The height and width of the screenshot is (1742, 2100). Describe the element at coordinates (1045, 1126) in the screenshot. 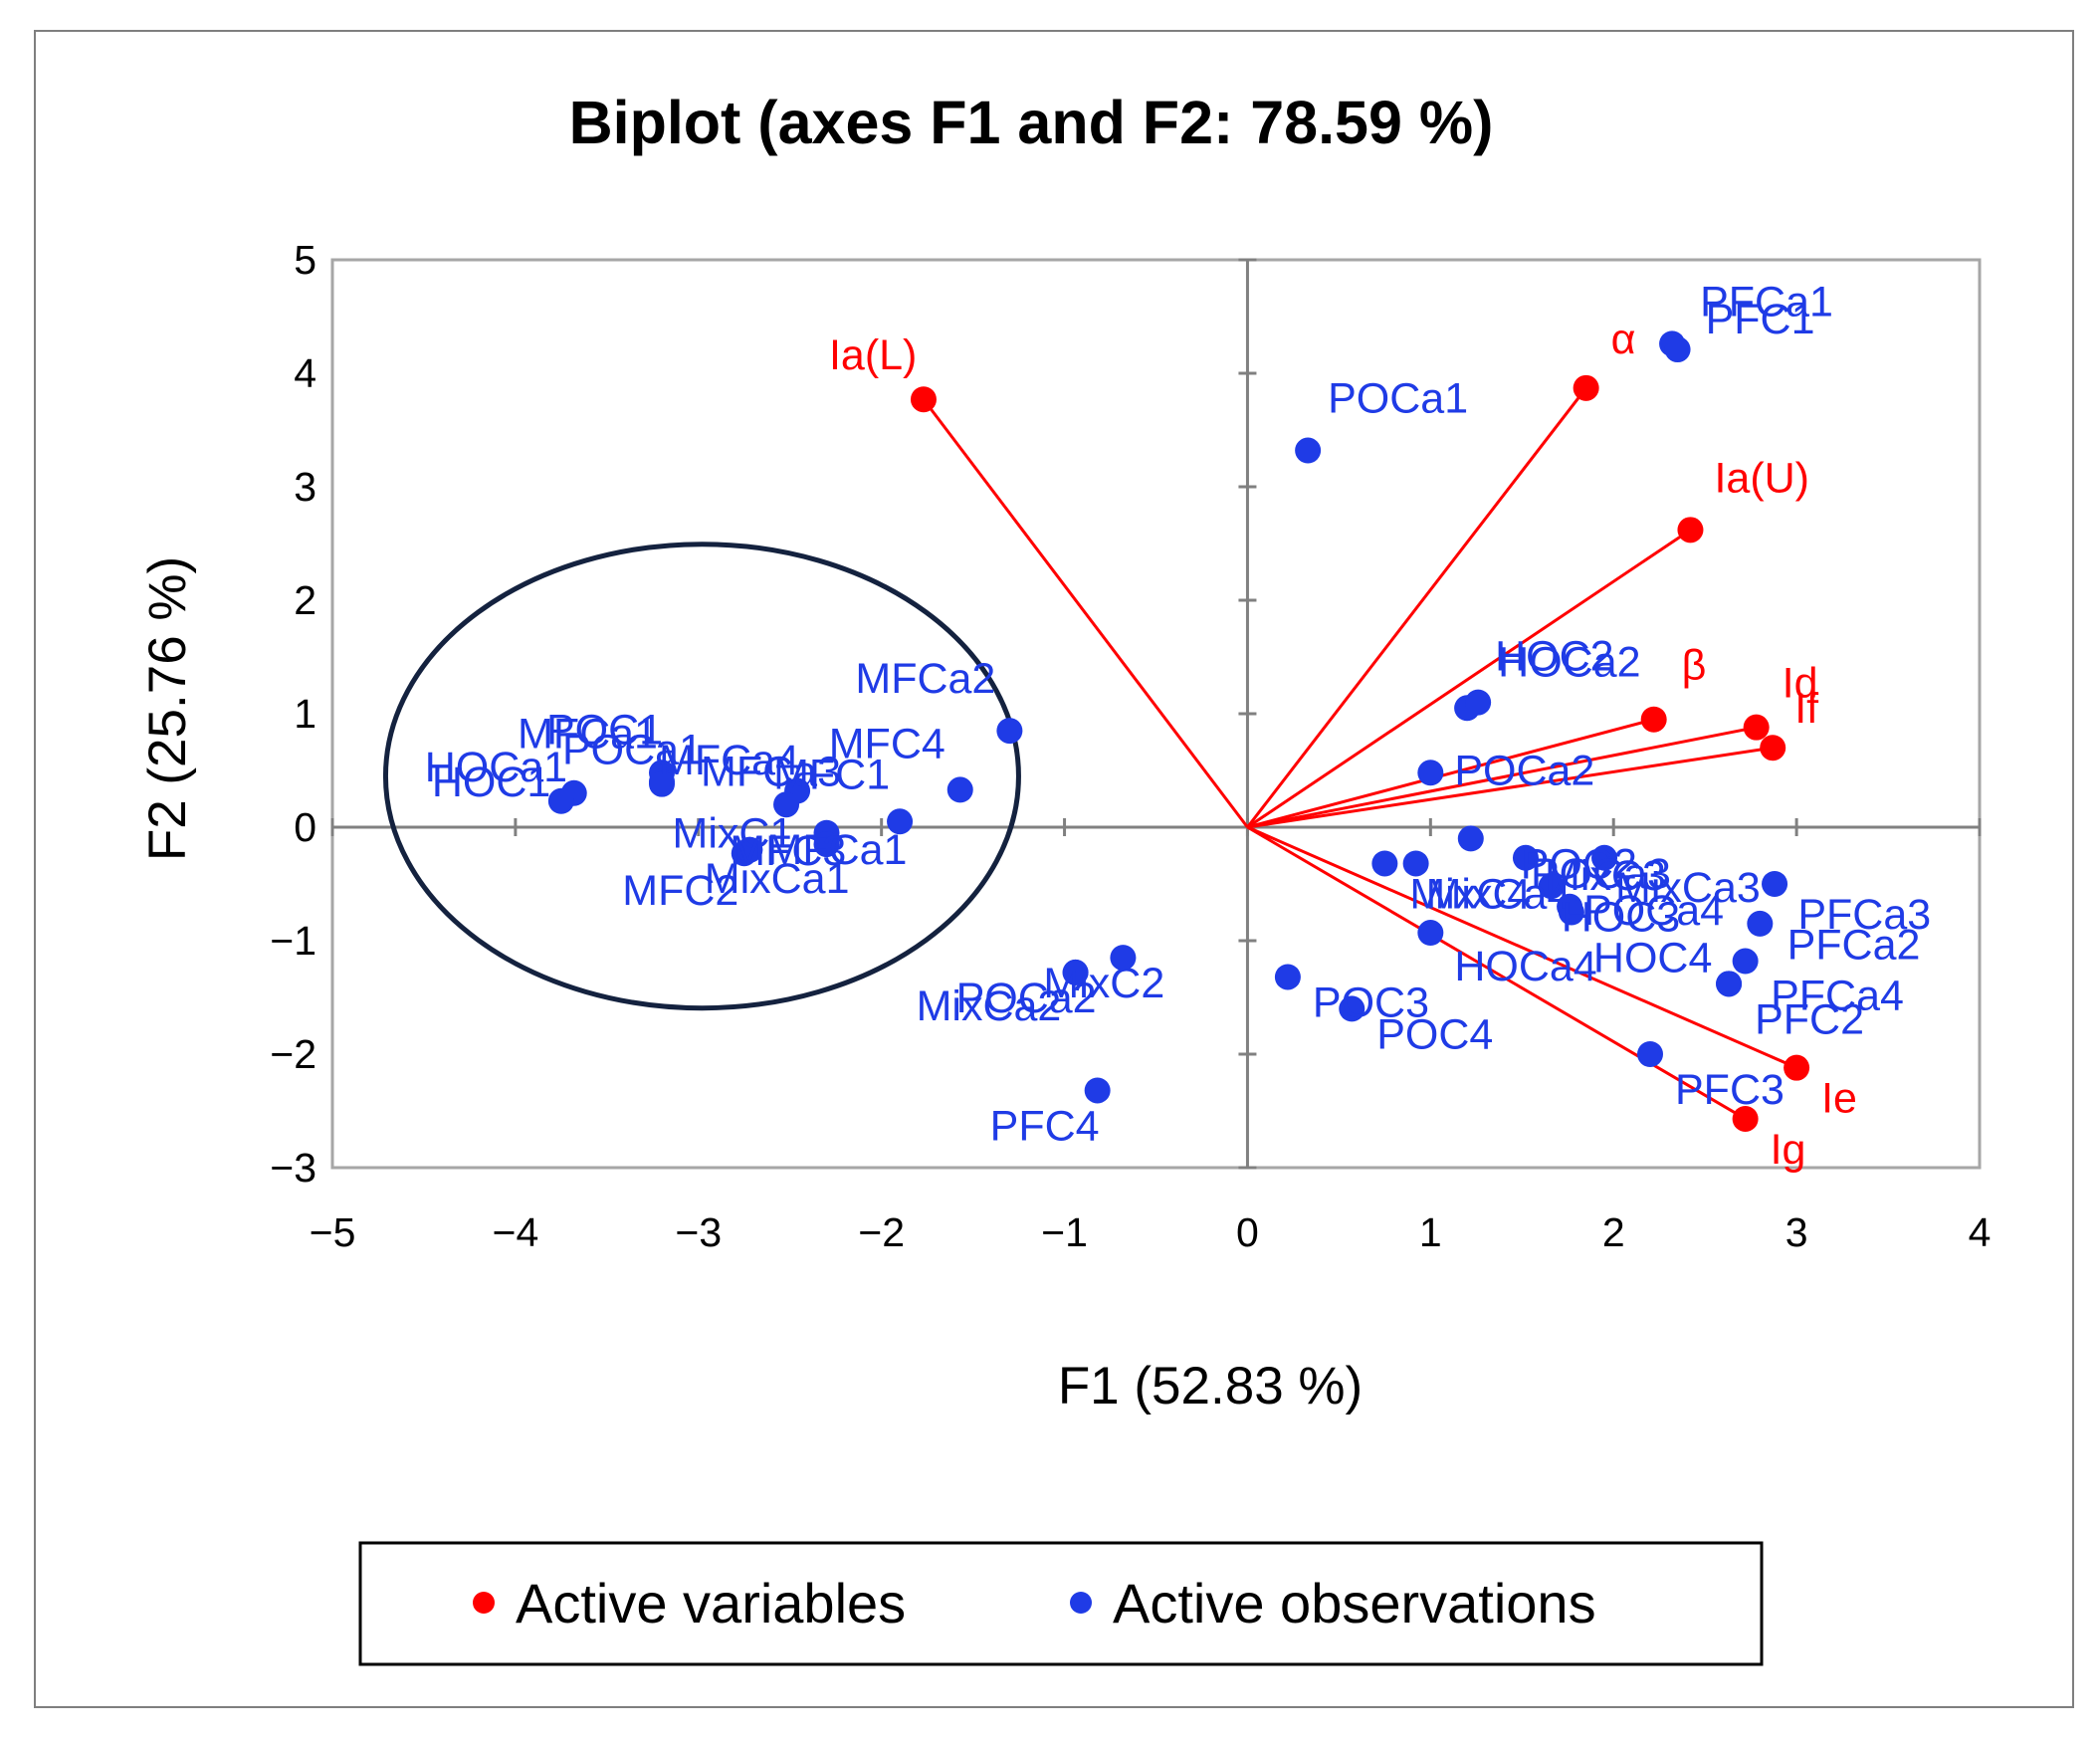

I see `observation-label: PFC4` at that location.